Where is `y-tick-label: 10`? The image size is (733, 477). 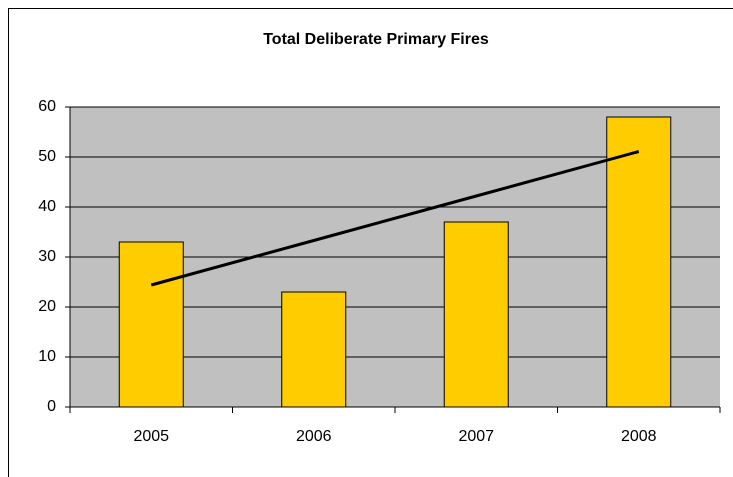
y-tick-label: 10 is located at coordinates (47, 356).